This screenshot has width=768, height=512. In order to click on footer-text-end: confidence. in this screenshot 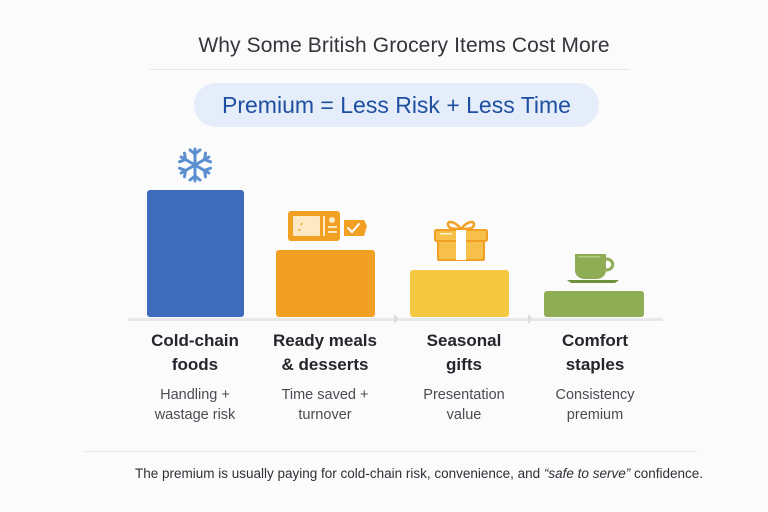, I will do `click(667, 473)`.